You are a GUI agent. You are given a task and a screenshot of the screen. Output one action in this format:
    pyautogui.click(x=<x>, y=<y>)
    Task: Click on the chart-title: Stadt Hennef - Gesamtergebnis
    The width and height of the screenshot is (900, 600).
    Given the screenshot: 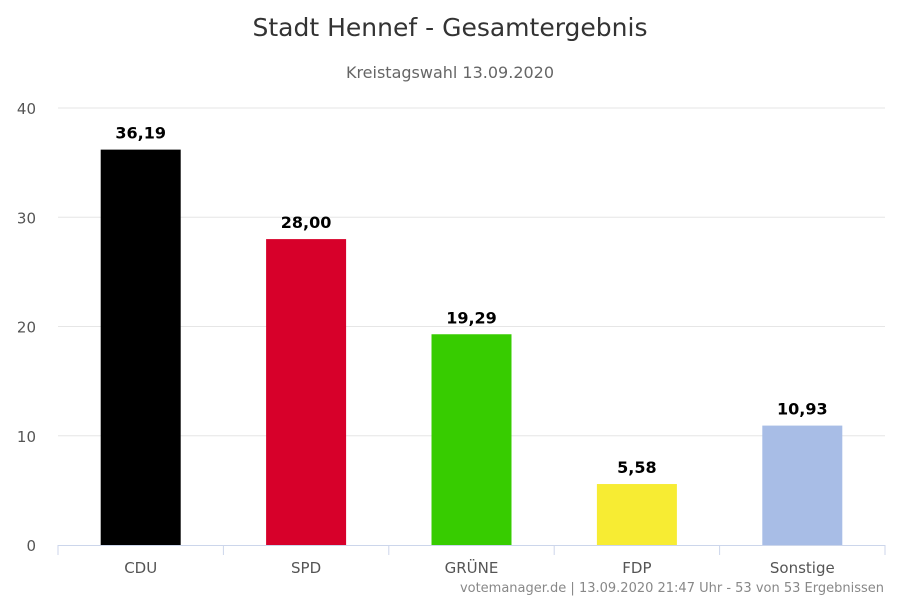 What is the action you would take?
    pyautogui.click(x=450, y=27)
    